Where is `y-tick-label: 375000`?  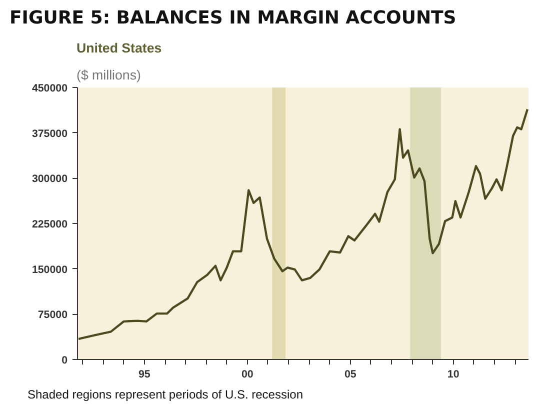 y-tick-label: 375000 is located at coordinates (50, 134).